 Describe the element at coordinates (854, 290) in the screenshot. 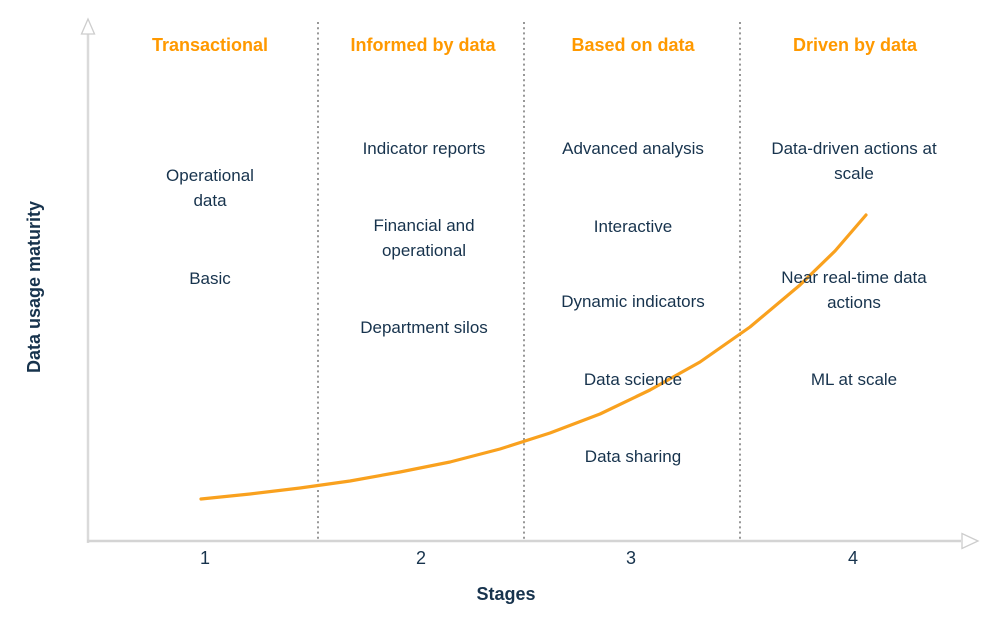

I see `stage4-item-near-real-time-data-actions: Near real-time data actions` at that location.